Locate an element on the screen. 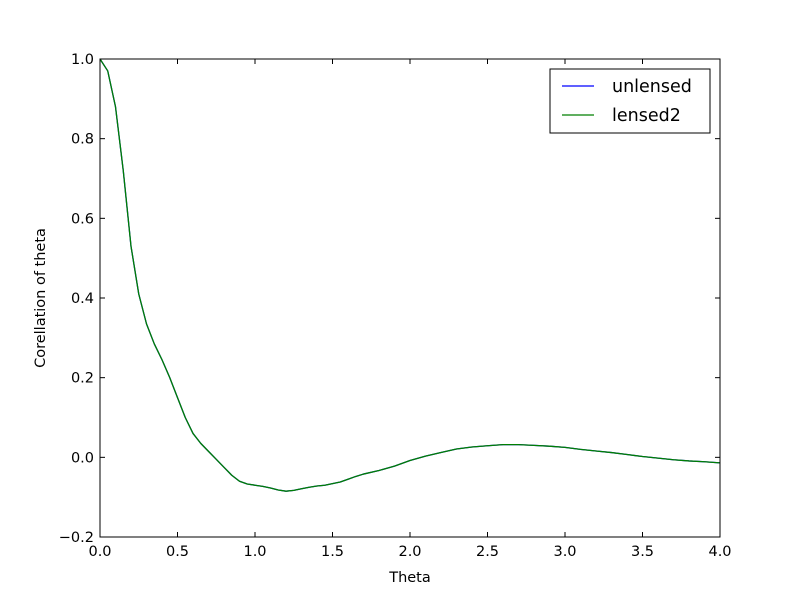 The width and height of the screenshot is (800, 597). x-tick-label: 1.0 is located at coordinates (254, 552).